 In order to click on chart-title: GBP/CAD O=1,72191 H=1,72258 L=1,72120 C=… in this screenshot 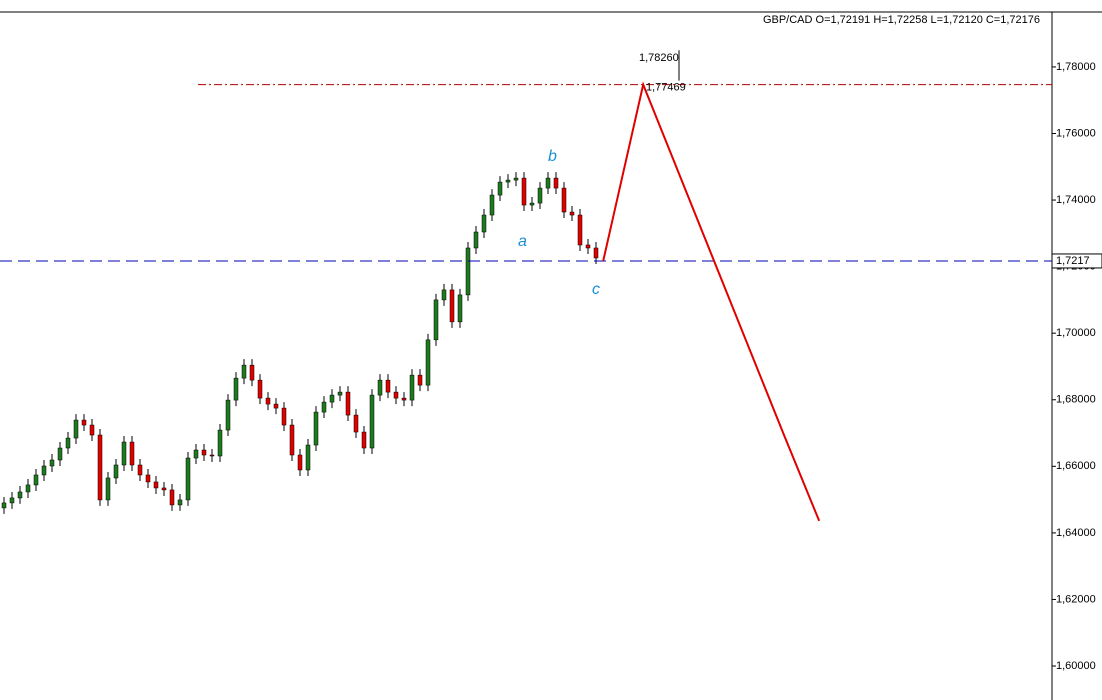, I will do `click(901, 20)`.